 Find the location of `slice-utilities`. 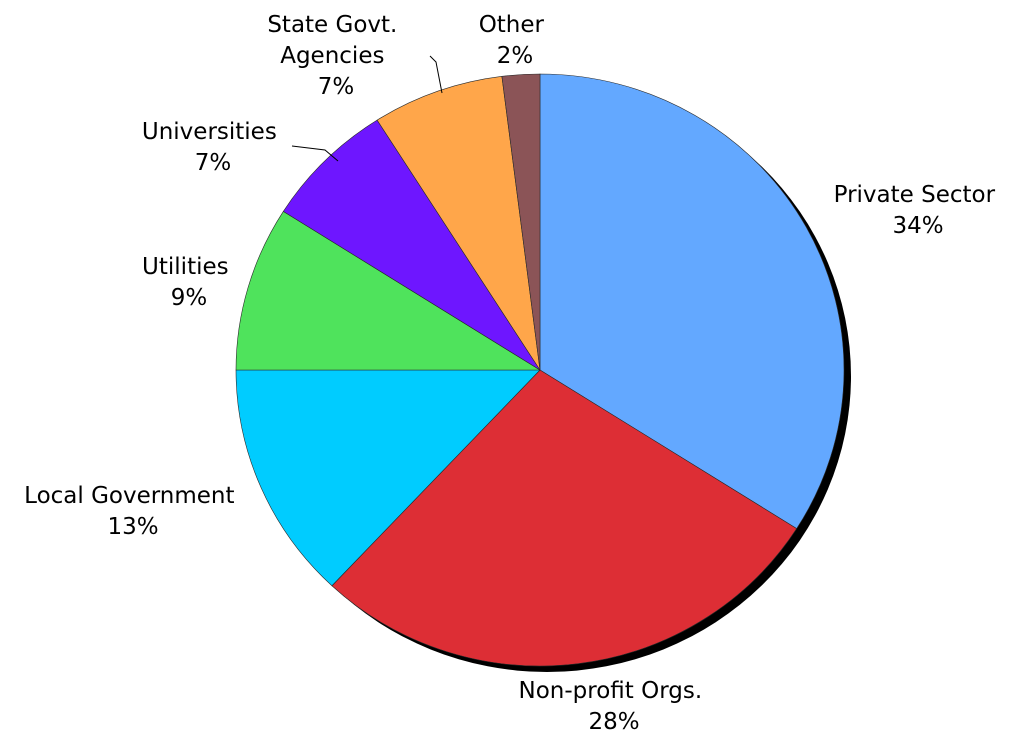

slice-utilities is located at coordinates (388, 290).